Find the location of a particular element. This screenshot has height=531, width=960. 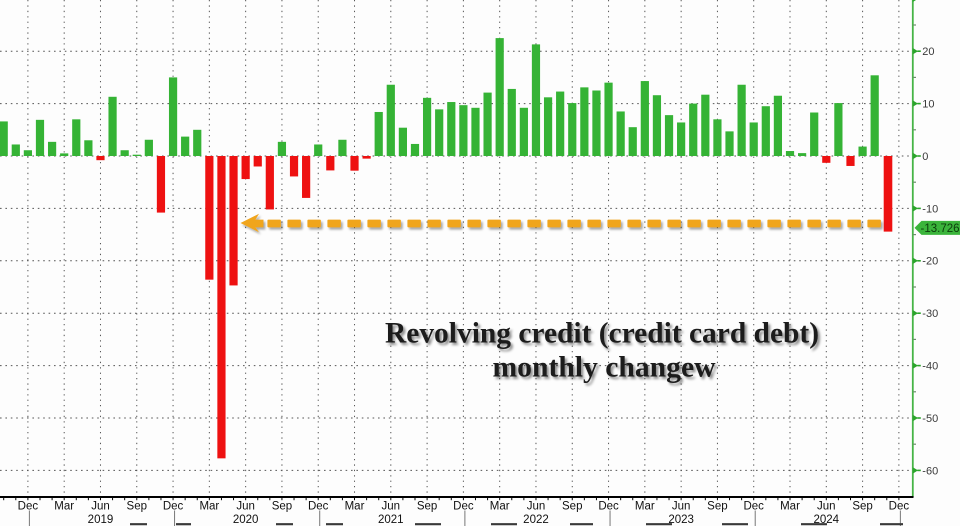

svg-text: 2022 is located at coordinates (536, 520).